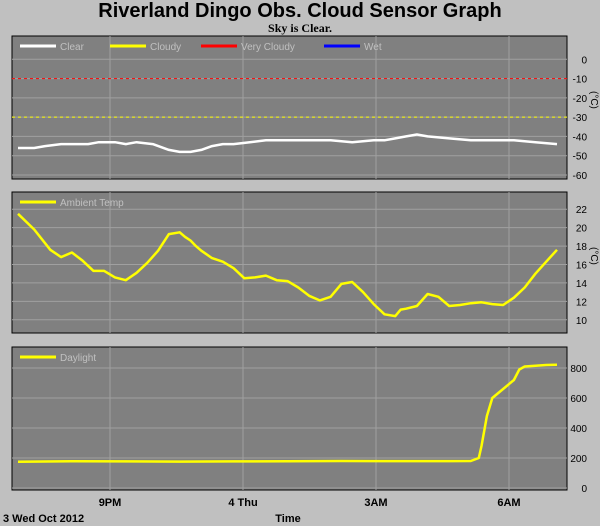  I want to click on sky-status: Sky is Clear., so click(300, 28).